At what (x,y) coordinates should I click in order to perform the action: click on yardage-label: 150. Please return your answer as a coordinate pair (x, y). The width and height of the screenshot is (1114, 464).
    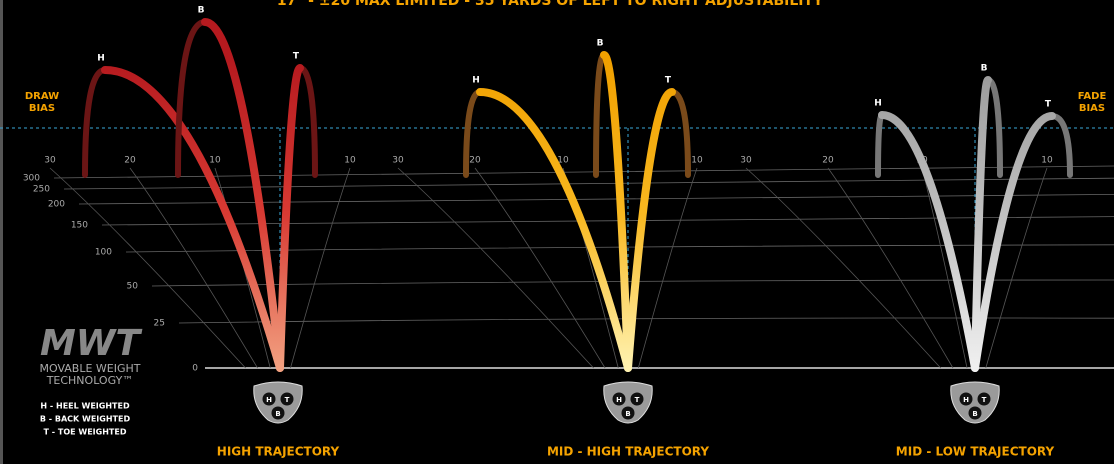
    Looking at the image, I should click on (79, 226).